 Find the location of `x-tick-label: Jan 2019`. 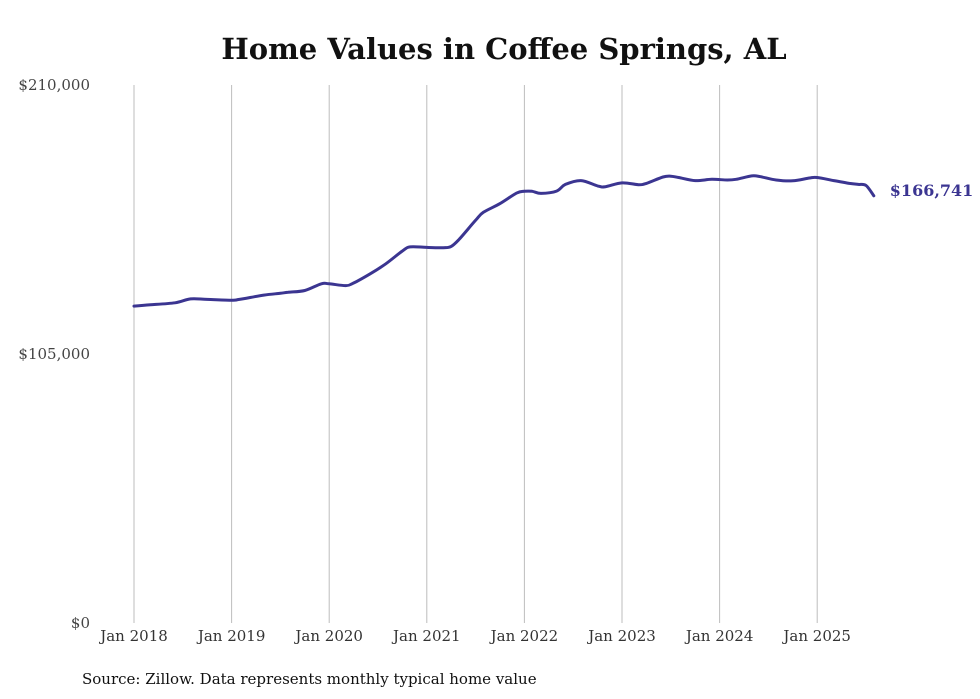

x-tick-label: Jan 2019 is located at coordinates (231, 636).